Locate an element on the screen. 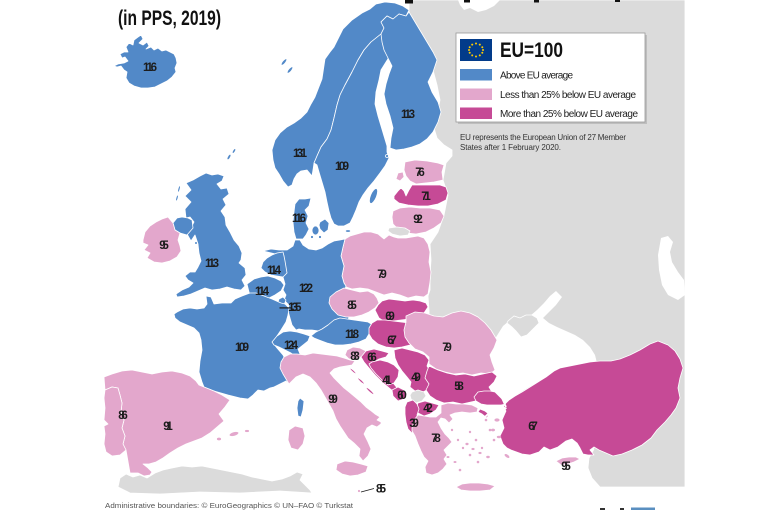 The width and height of the screenshot is (765, 510). svg-text: States after 1 February 2020. is located at coordinates (510, 147).